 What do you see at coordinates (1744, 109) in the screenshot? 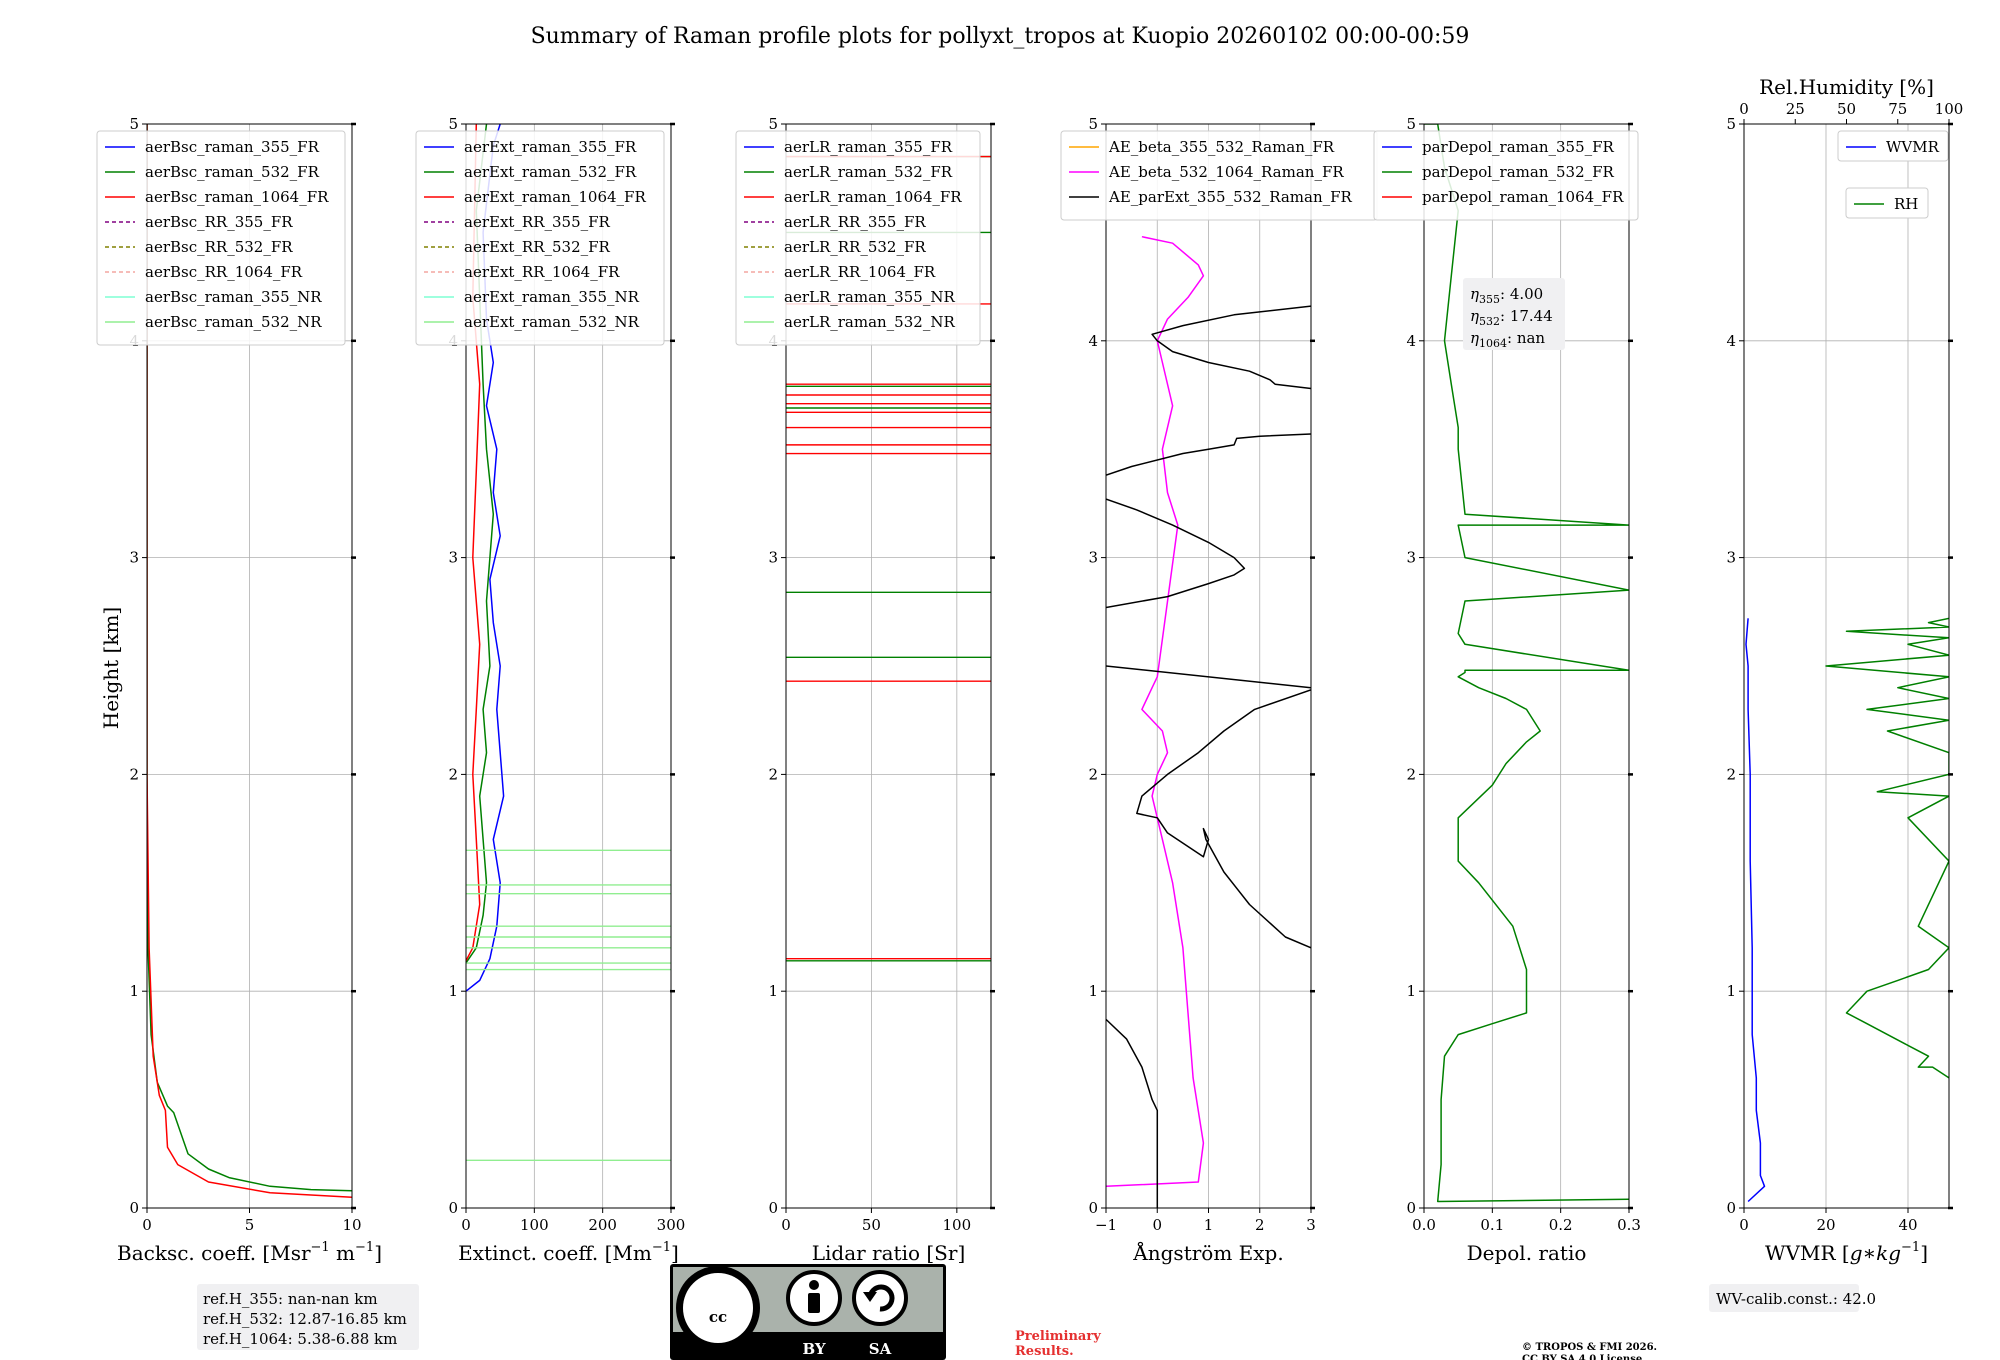
I see `top-tick-label: 0` at bounding box center [1744, 109].